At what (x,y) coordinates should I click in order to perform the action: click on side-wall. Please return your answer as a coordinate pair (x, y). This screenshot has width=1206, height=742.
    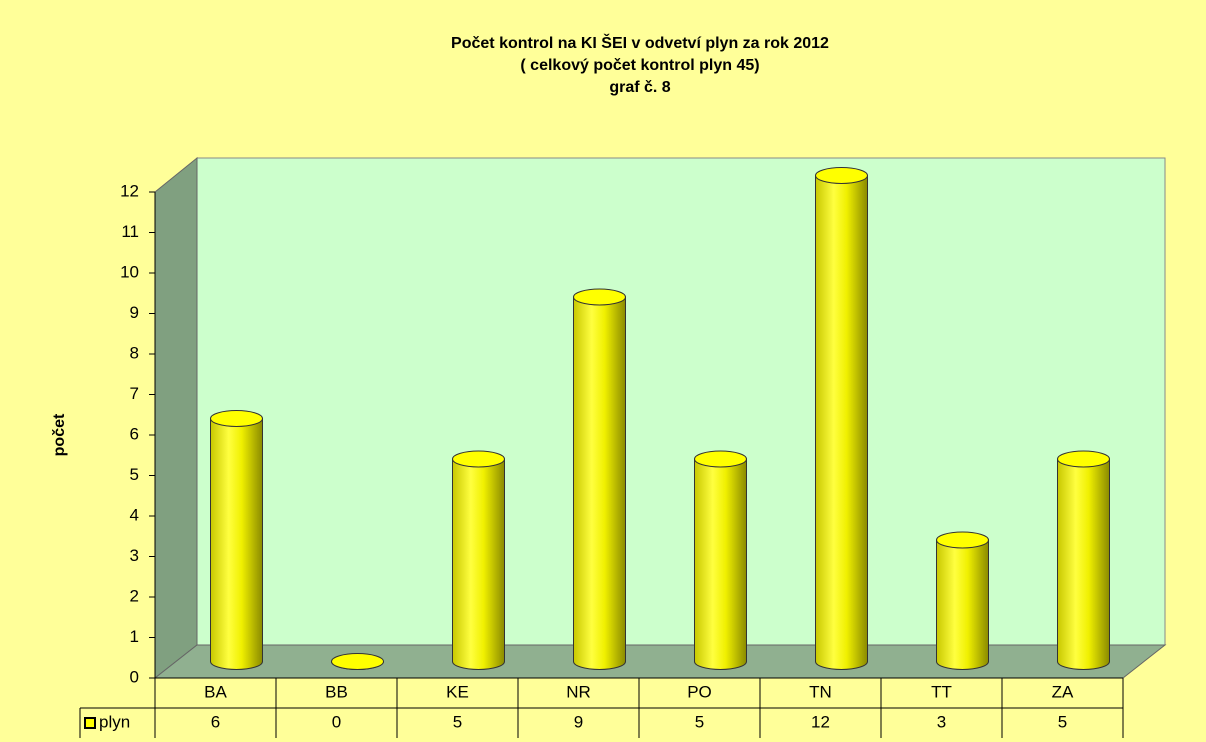
    Looking at the image, I should click on (176, 418).